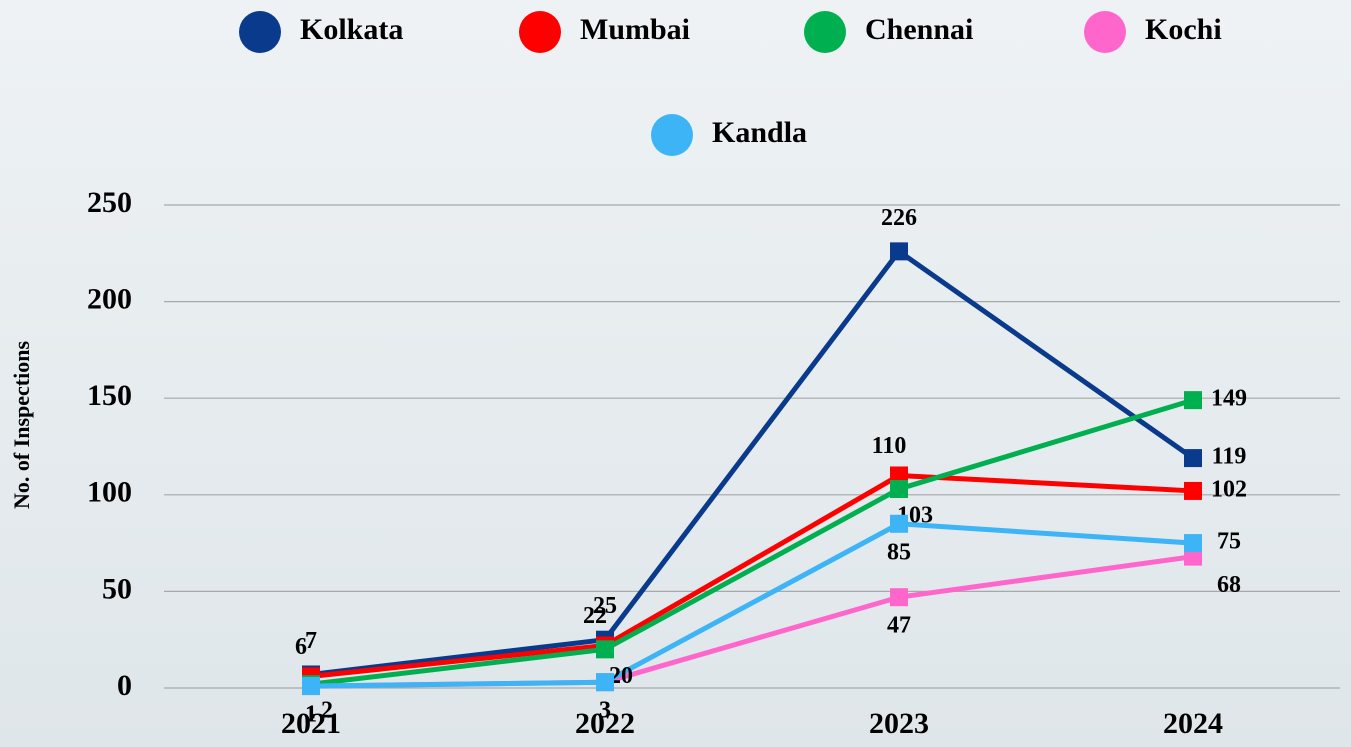 The width and height of the screenshot is (1351, 747). Describe the element at coordinates (889, 446) in the screenshot. I see `data-label: 110` at that location.